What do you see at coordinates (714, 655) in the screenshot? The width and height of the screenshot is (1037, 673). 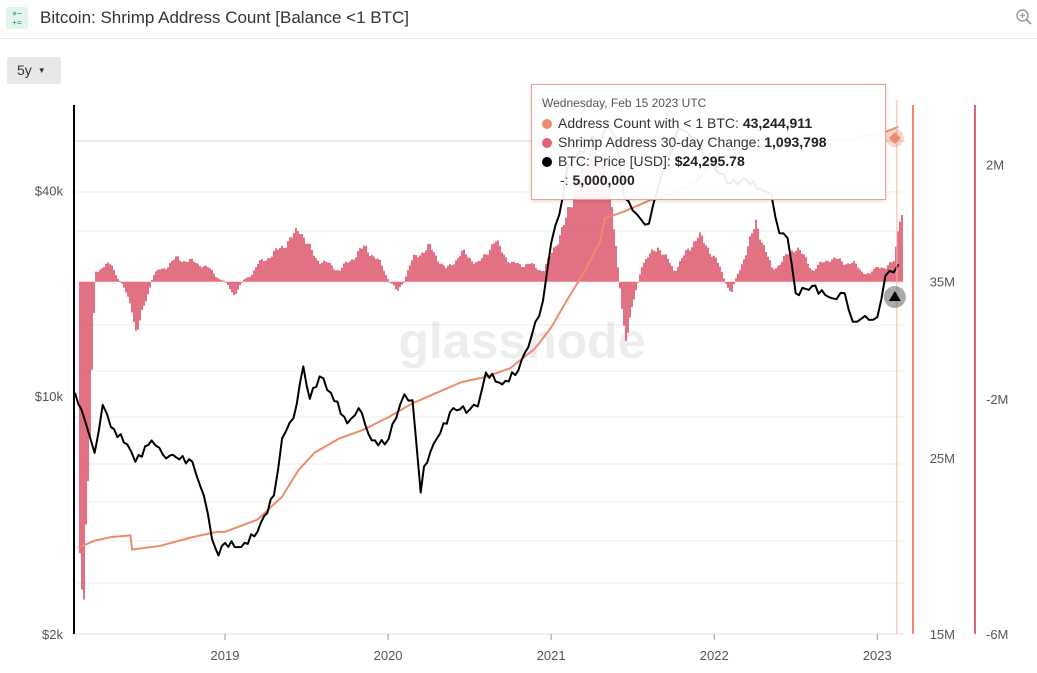 I see `x-tick-label: 2022` at bounding box center [714, 655].